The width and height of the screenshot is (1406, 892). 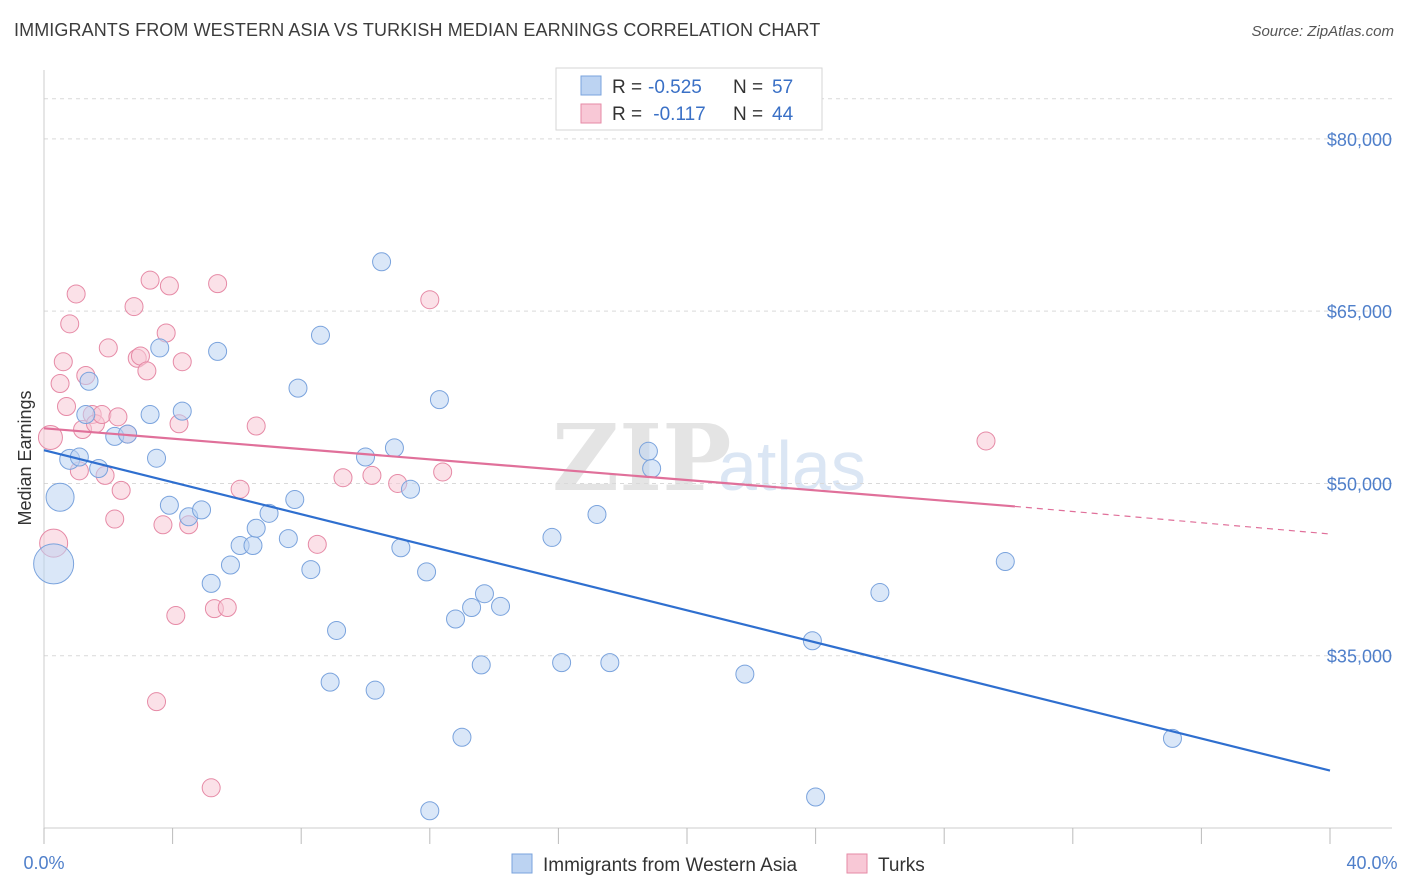 I want to click on y-tick-label: $50,000, so click(x=1359, y=484).